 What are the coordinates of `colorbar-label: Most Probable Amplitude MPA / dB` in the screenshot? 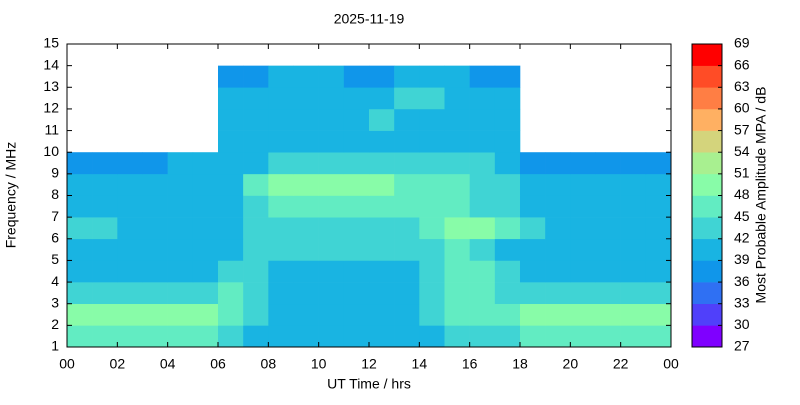 It's located at (761, 195).